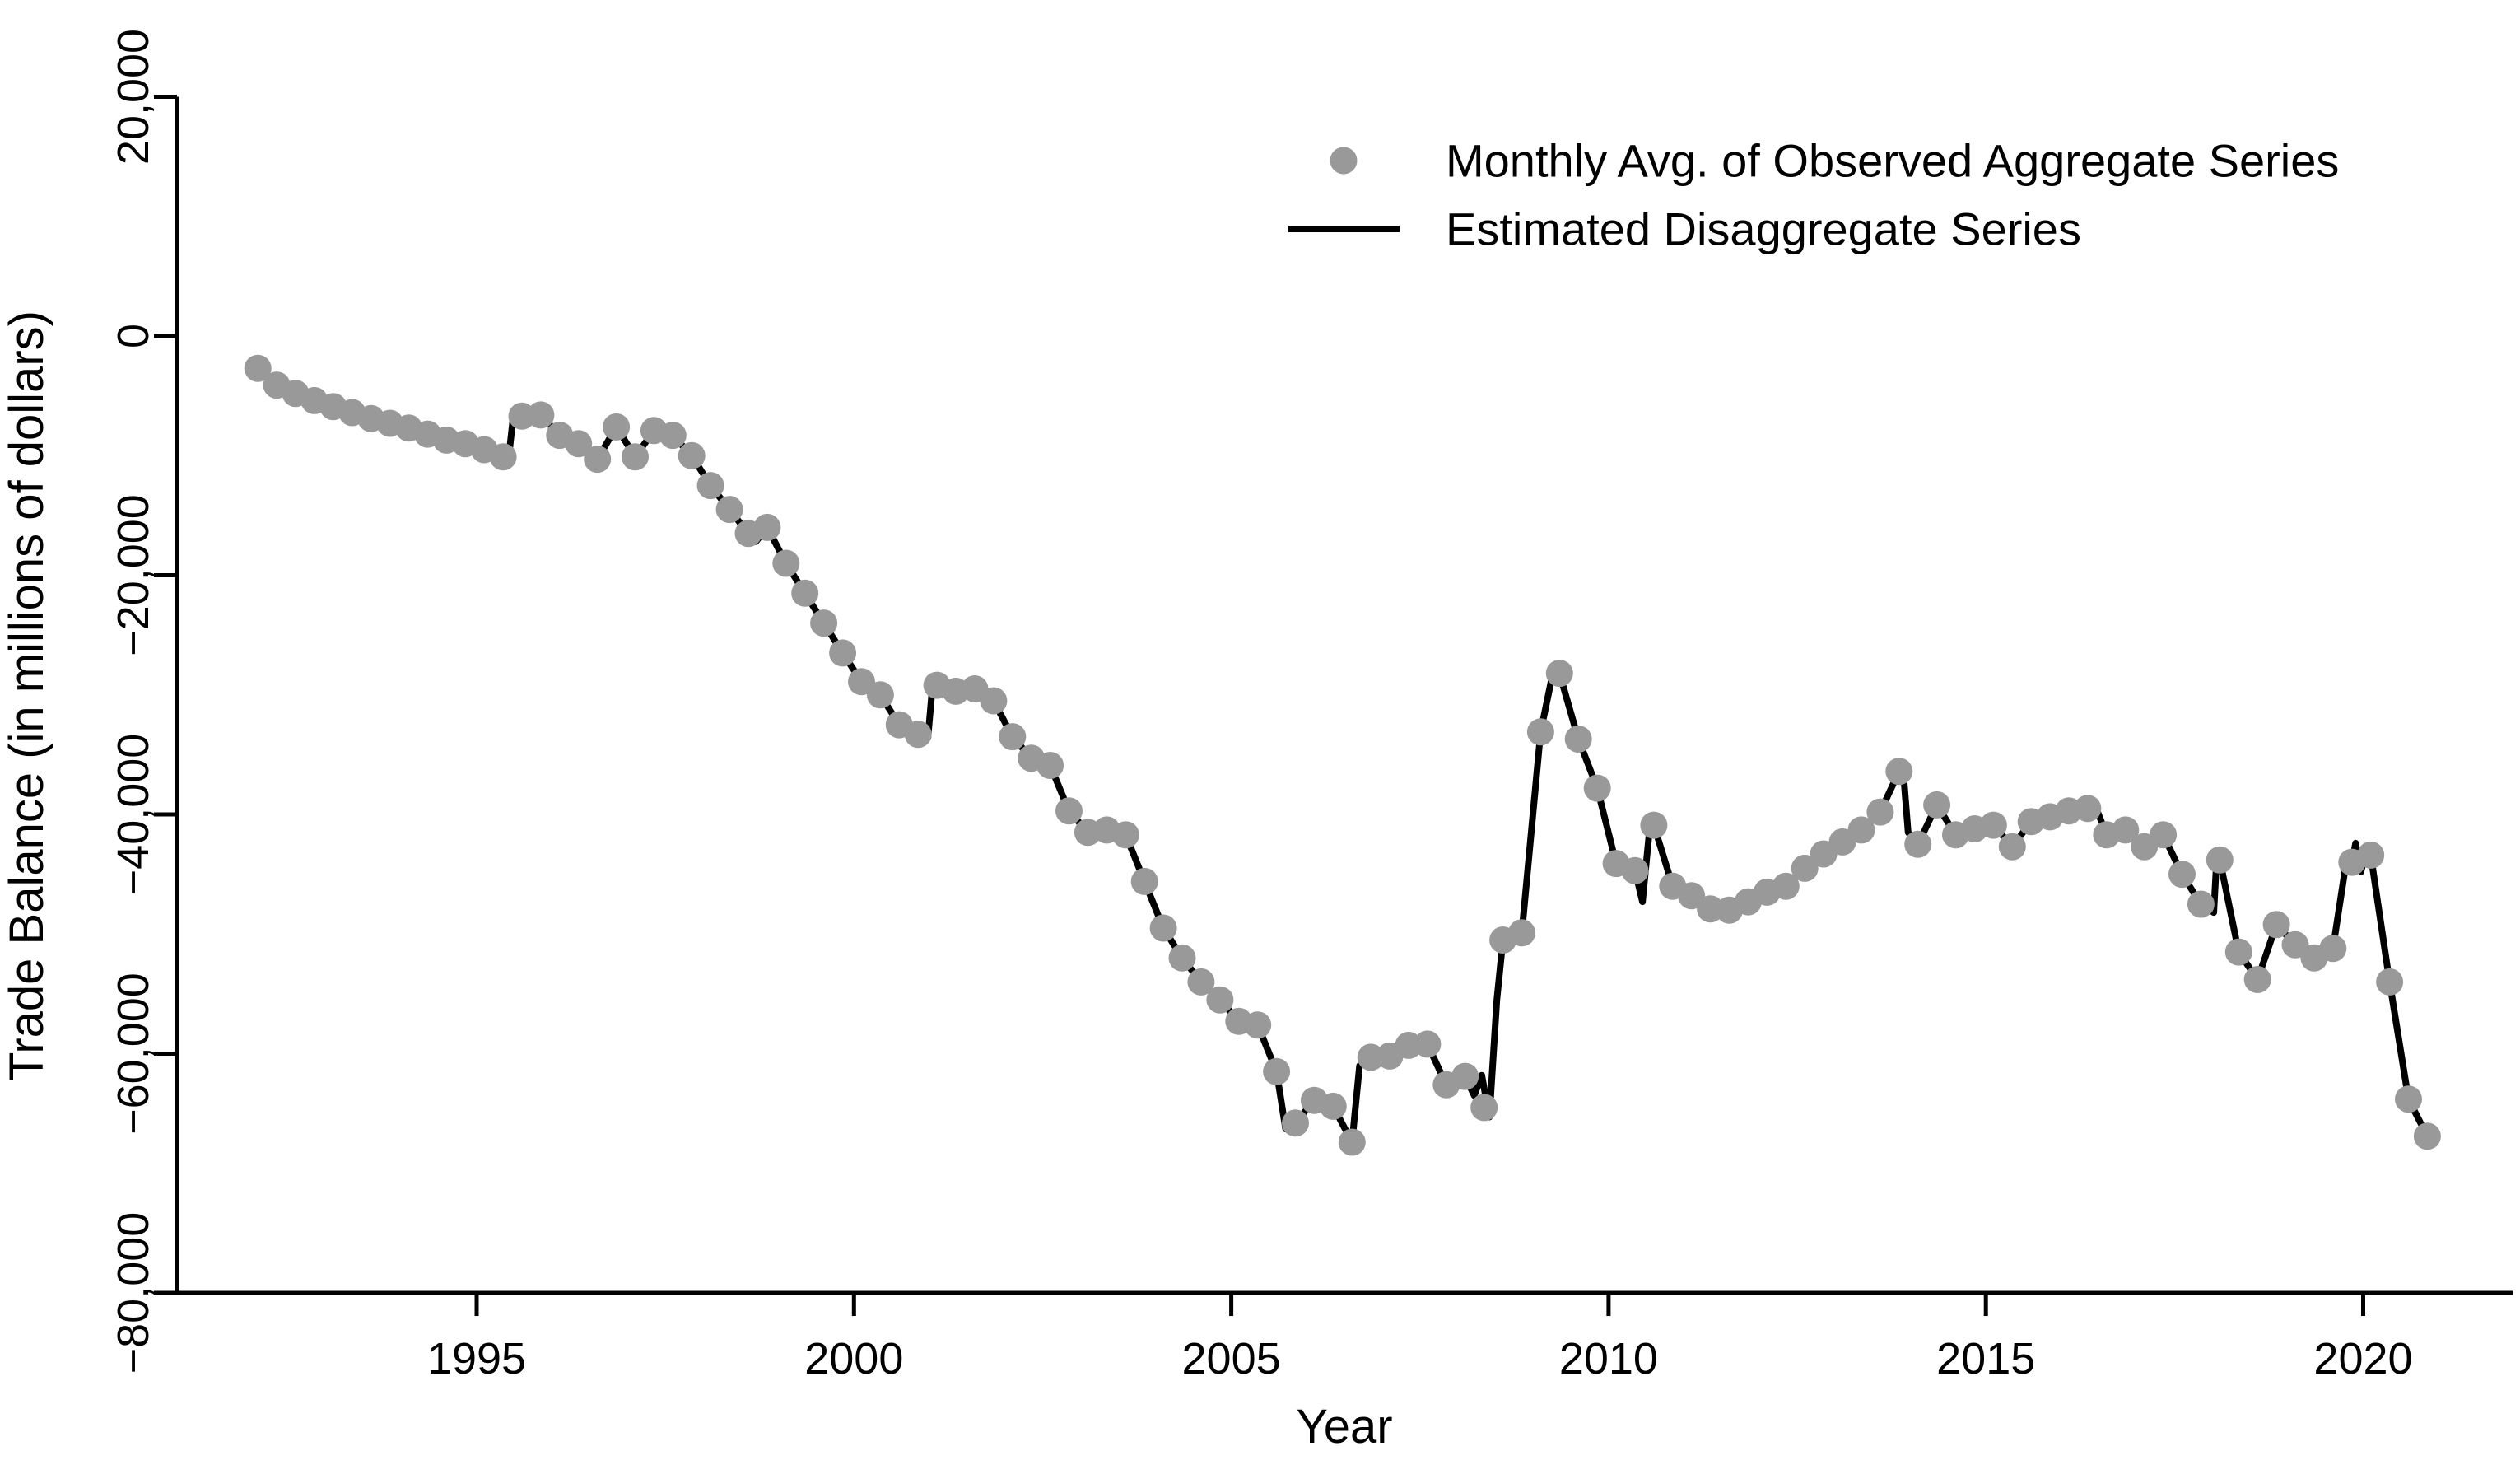  What do you see at coordinates (1608, 1358) in the screenshot?
I see `x-tick-label: 2010` at bounding box center [1608, 1358].